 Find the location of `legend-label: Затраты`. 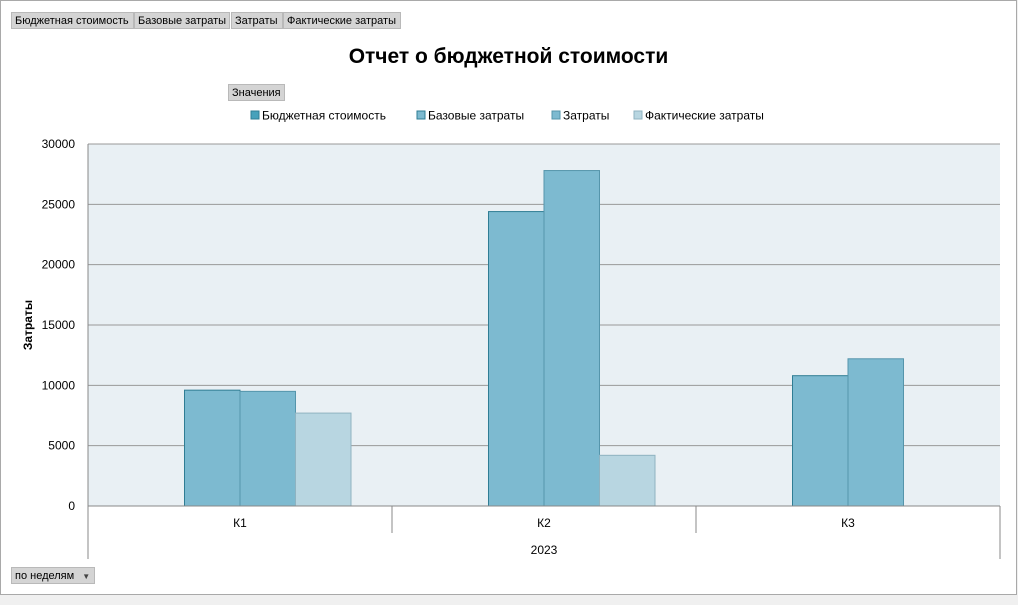

legend-label: Затраты is located at coordinates (586, 116).